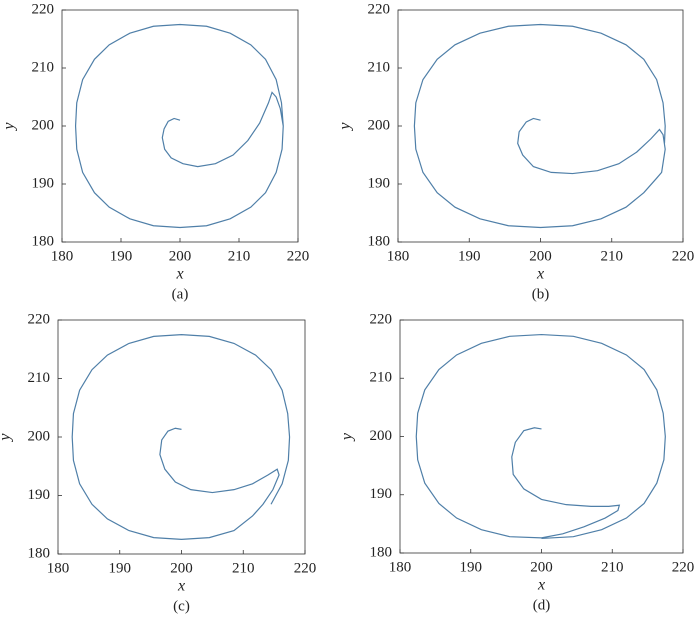 This screenshot has height=628, width=700. Describe the element at coordinates (180, 294) in the screenshot. I see `panel-caption: (a)` at that location.